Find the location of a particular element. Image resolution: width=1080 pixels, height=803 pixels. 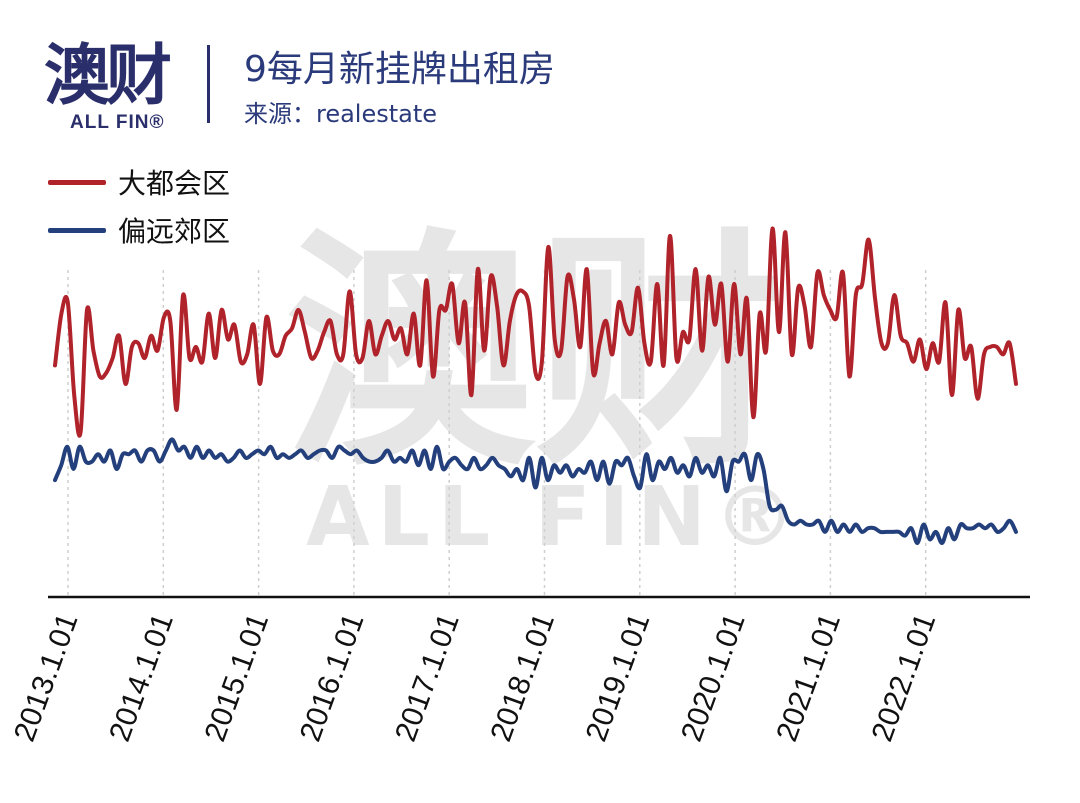

series-line-outer is located at coordinates (535, 491).